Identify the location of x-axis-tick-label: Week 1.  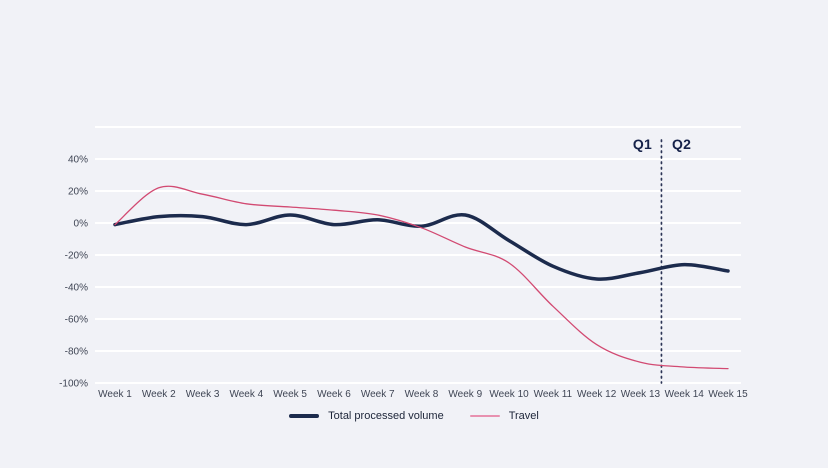
(115, 394).